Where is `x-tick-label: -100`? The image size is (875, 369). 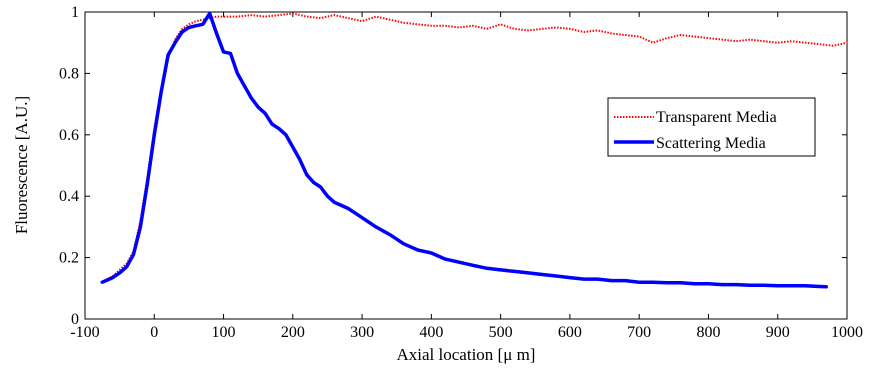 x-tick-label: -100 is located at coordinates (84, 332).